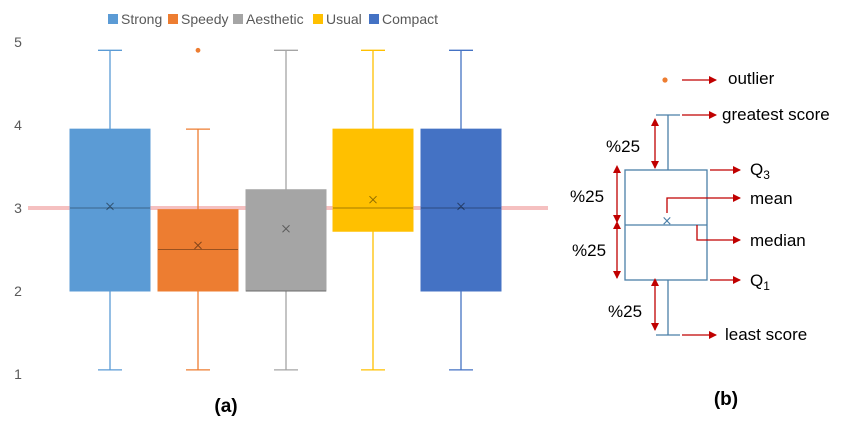 The image size is (850, 431). Describe the element at coordinates (18, 374) in the screenshot. I see `y-tick-label: 1` at that location.